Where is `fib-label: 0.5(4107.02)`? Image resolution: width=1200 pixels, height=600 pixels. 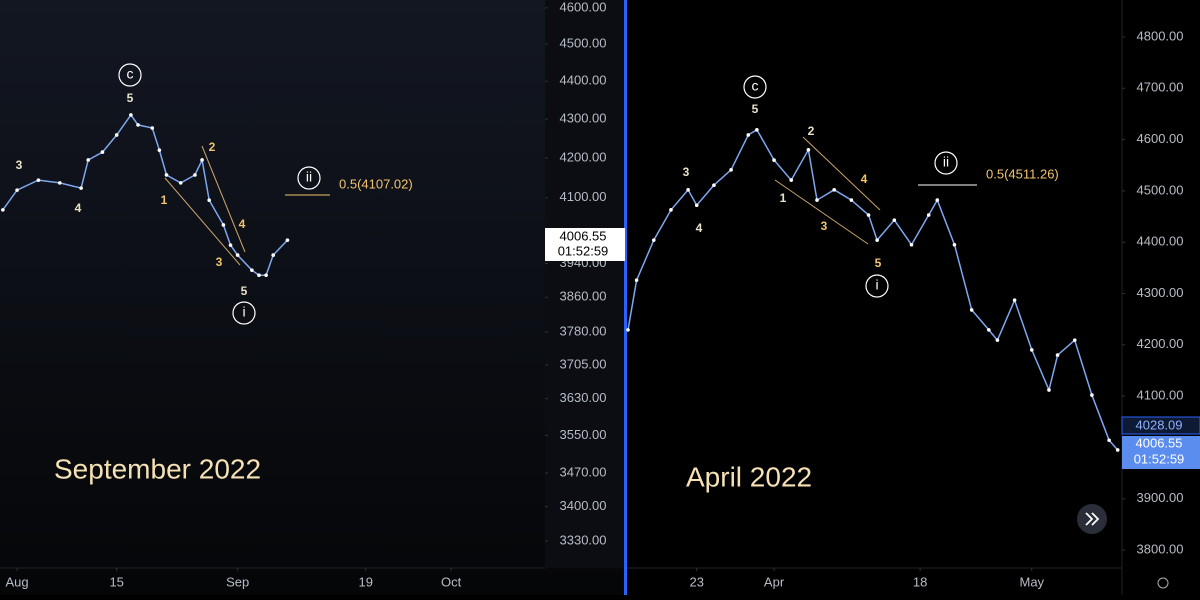
fib-label: 0.5(4107.02) is located at coordinates (376, 183).